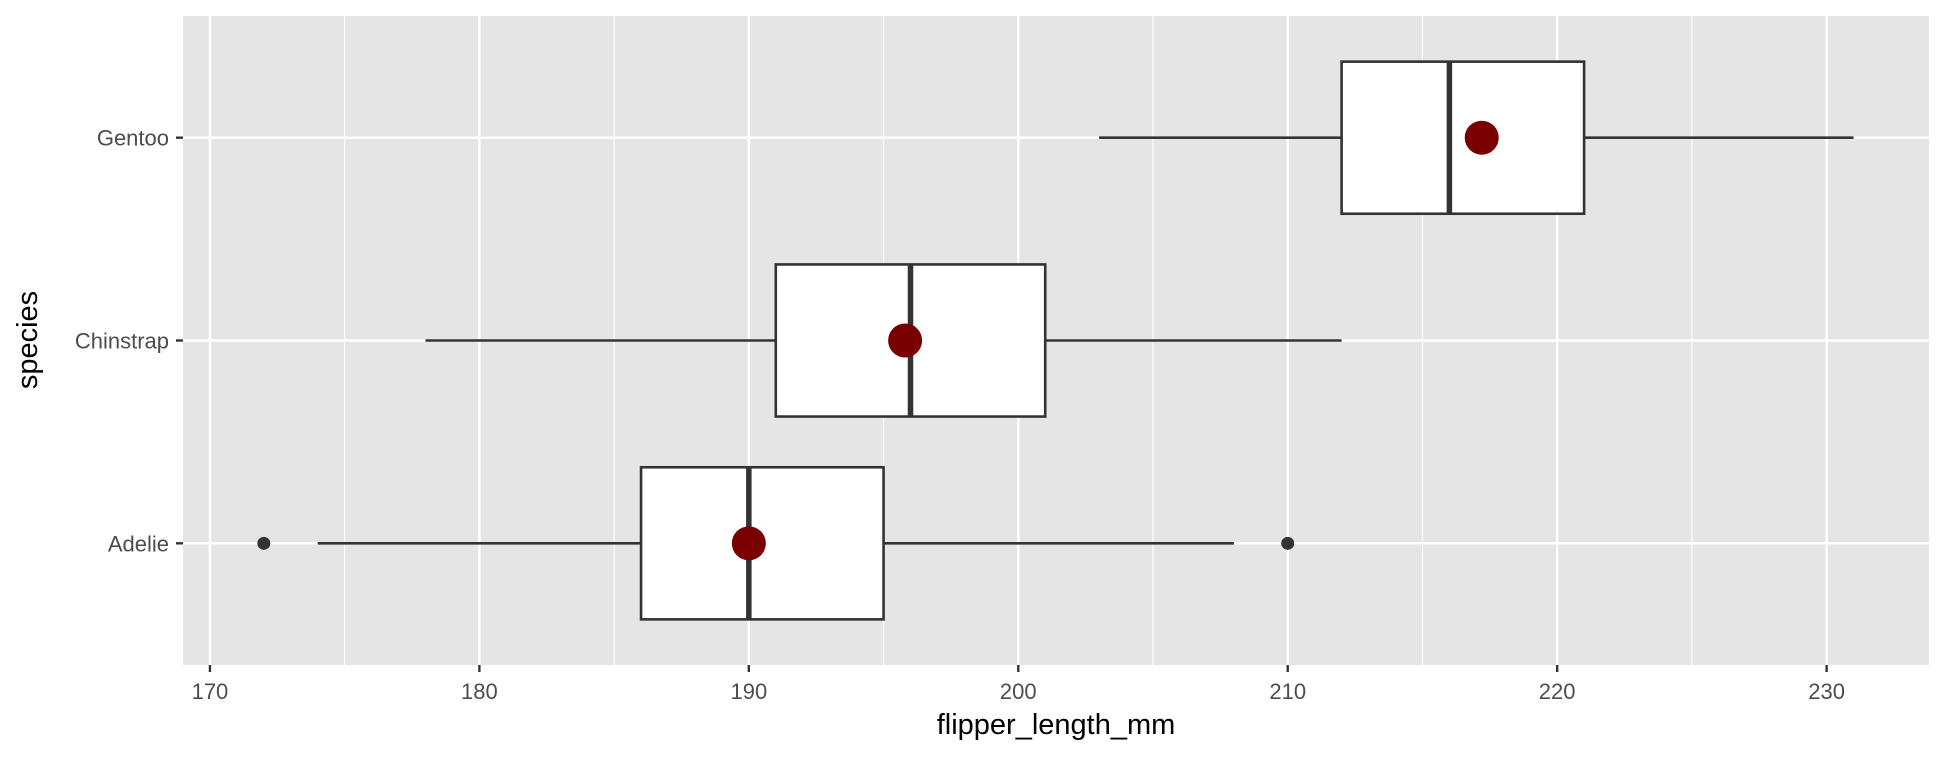 This screenshot has height=761, width=1944. What do you see at coordinates (1826, 691) in the screenshot?
I see `x-tick-label: 230` at bounding box center [1826, 691].